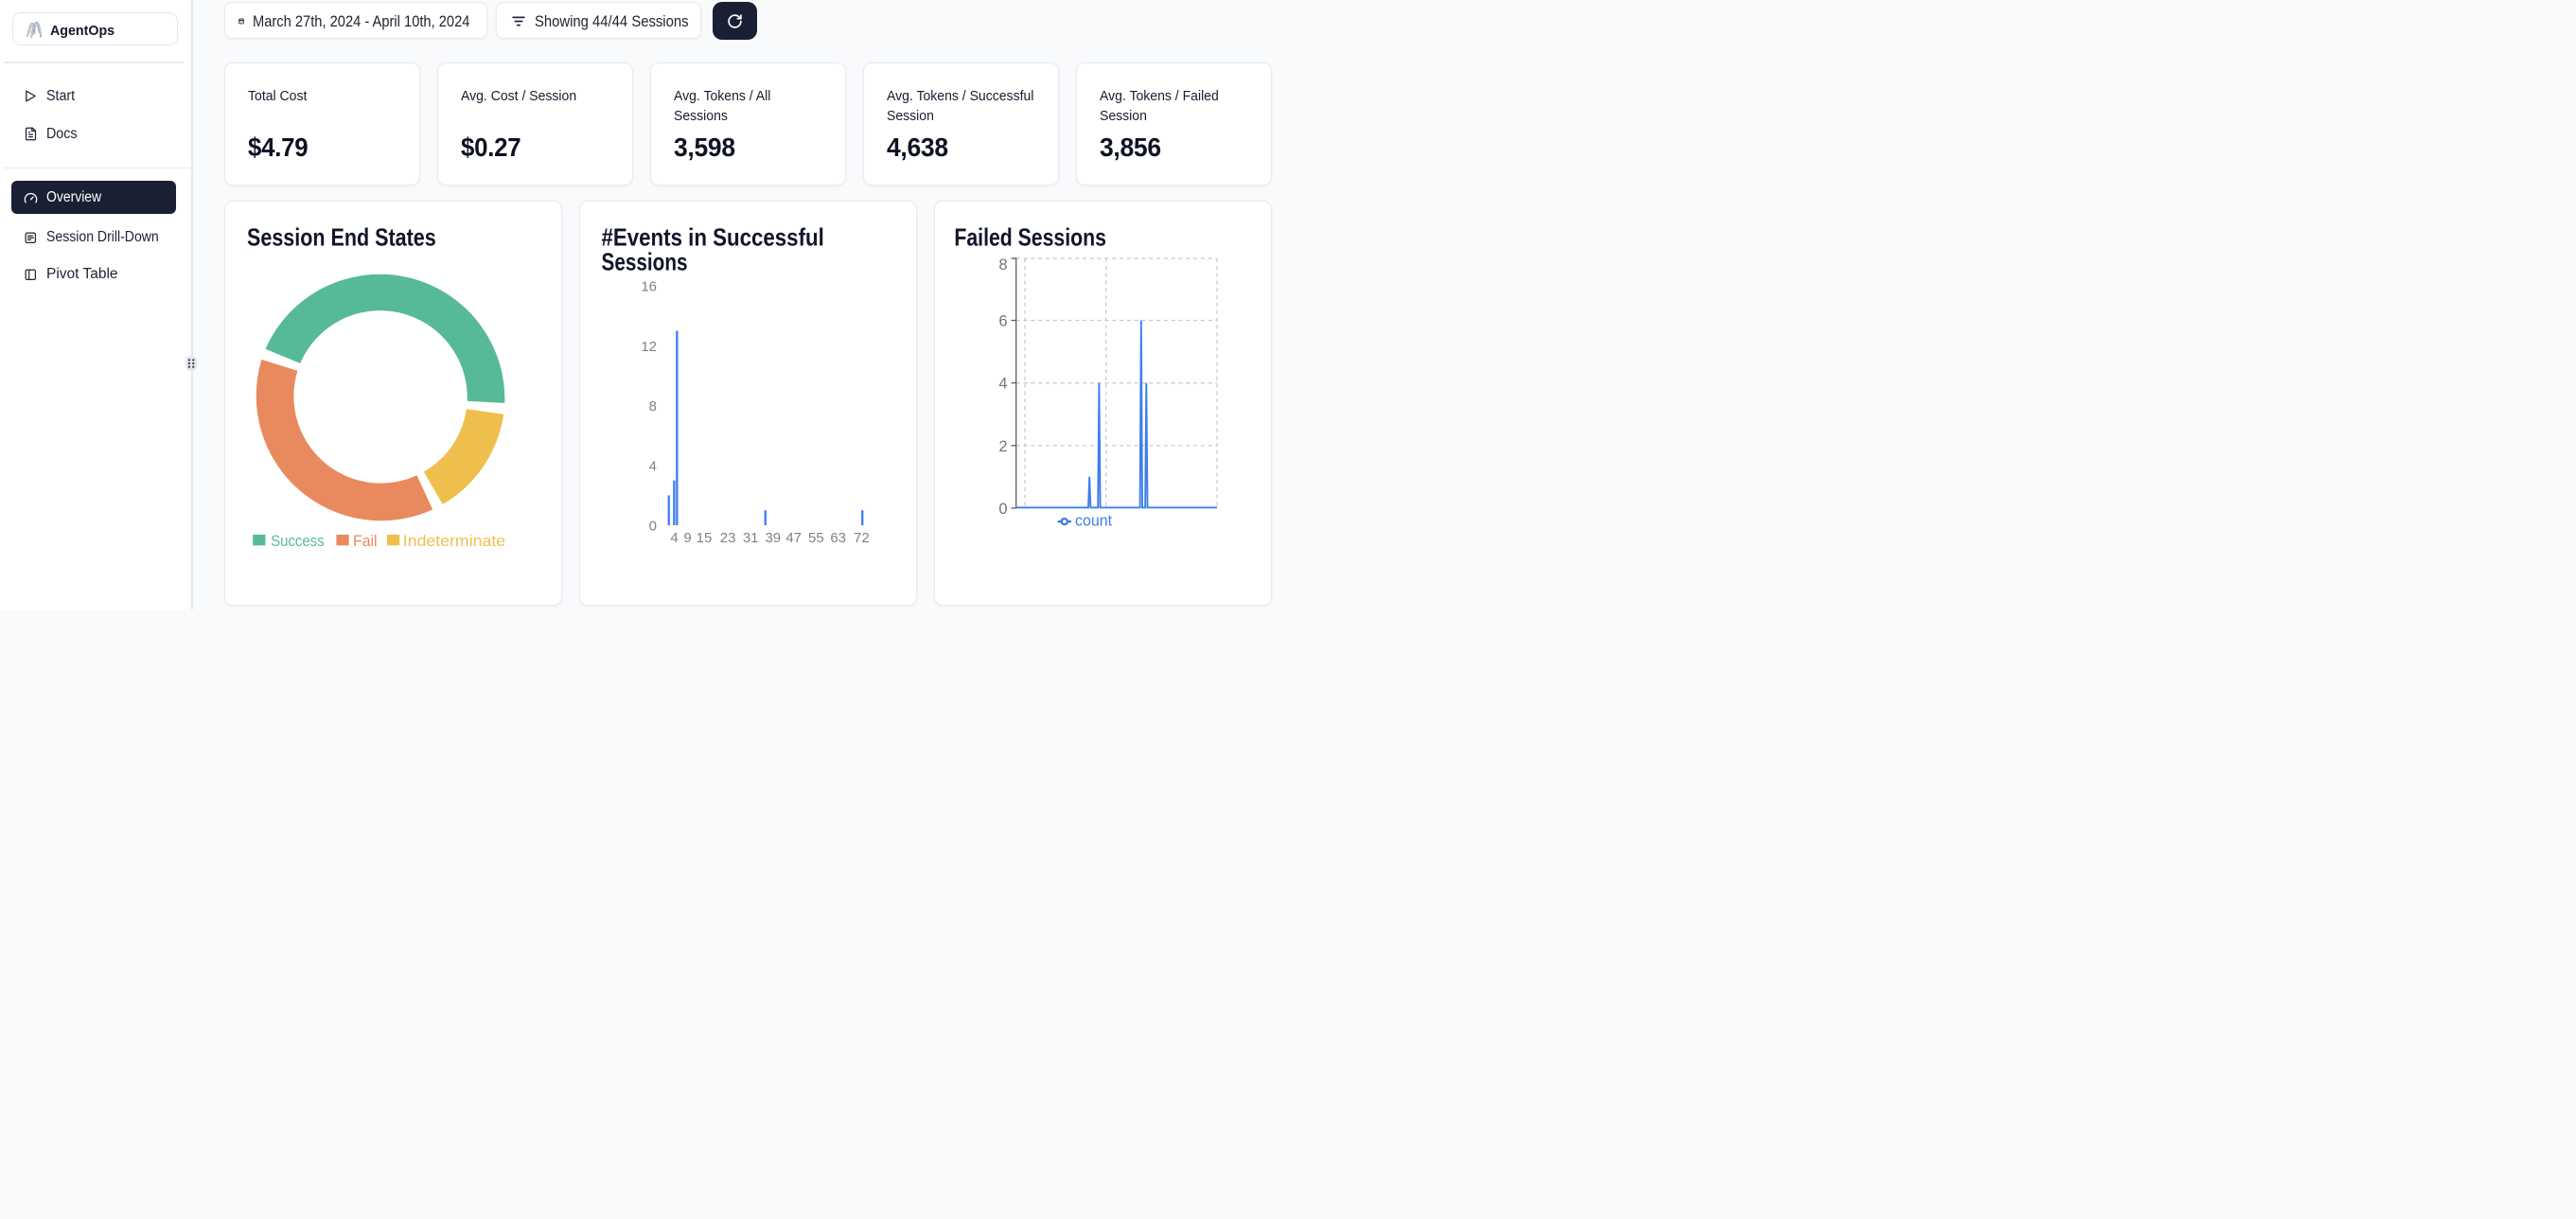 Image resolution: width=2576 pixels, height=1219 pixels. What do you see at coordinates (838, 538) in the screenshot?
I see `svg-text: 63` at bounding box center [838, 538].